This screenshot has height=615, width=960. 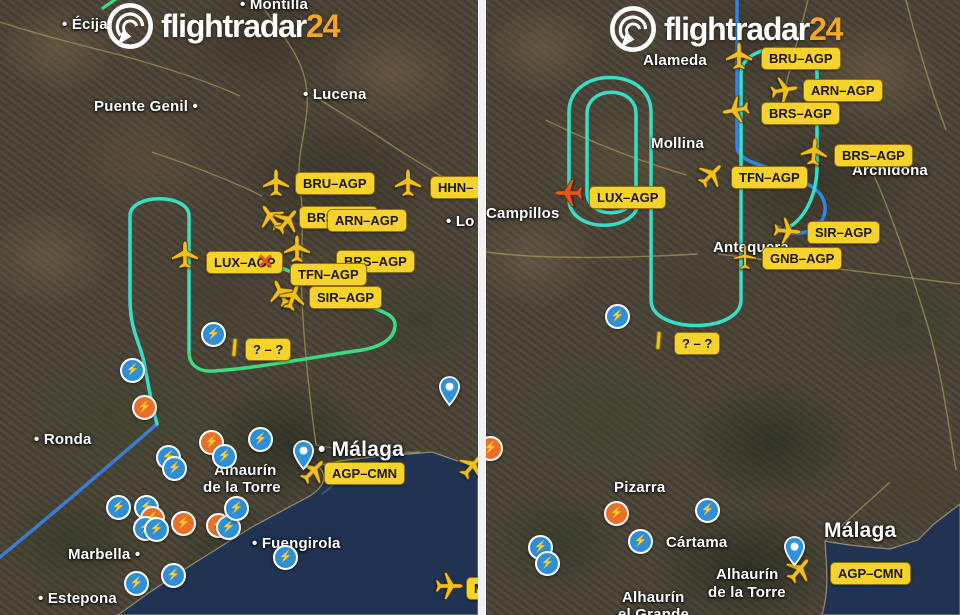 I want to click on town-malaga: • Málaga, so click(x=361, y=449).